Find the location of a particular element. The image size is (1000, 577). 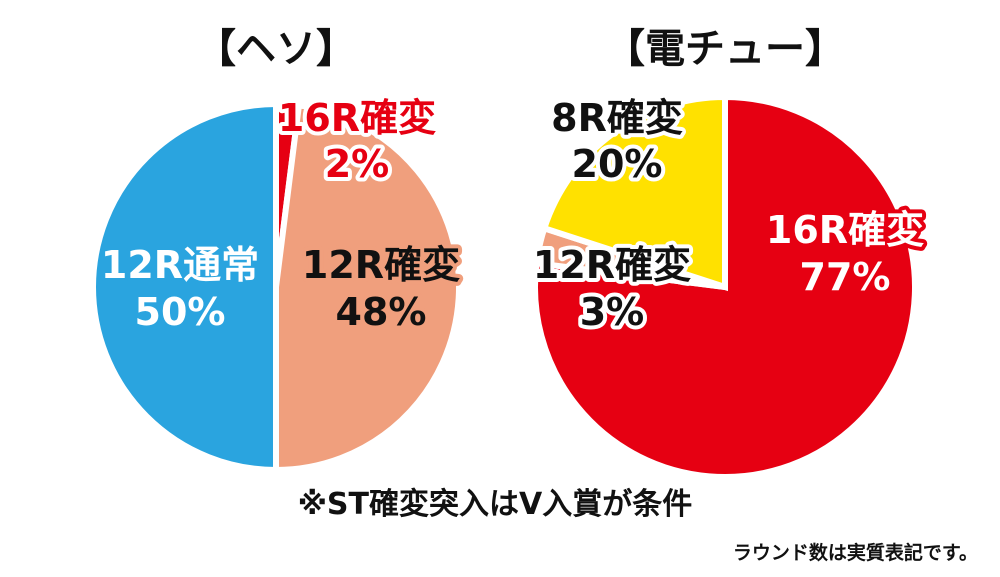

slice-value-label-1-1: 3% is located at coordinates (612, 312).